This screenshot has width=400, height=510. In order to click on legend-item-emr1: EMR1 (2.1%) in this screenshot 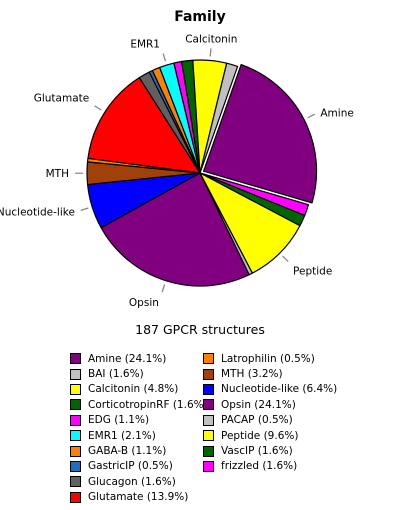, I will do `click(139, 435)`.